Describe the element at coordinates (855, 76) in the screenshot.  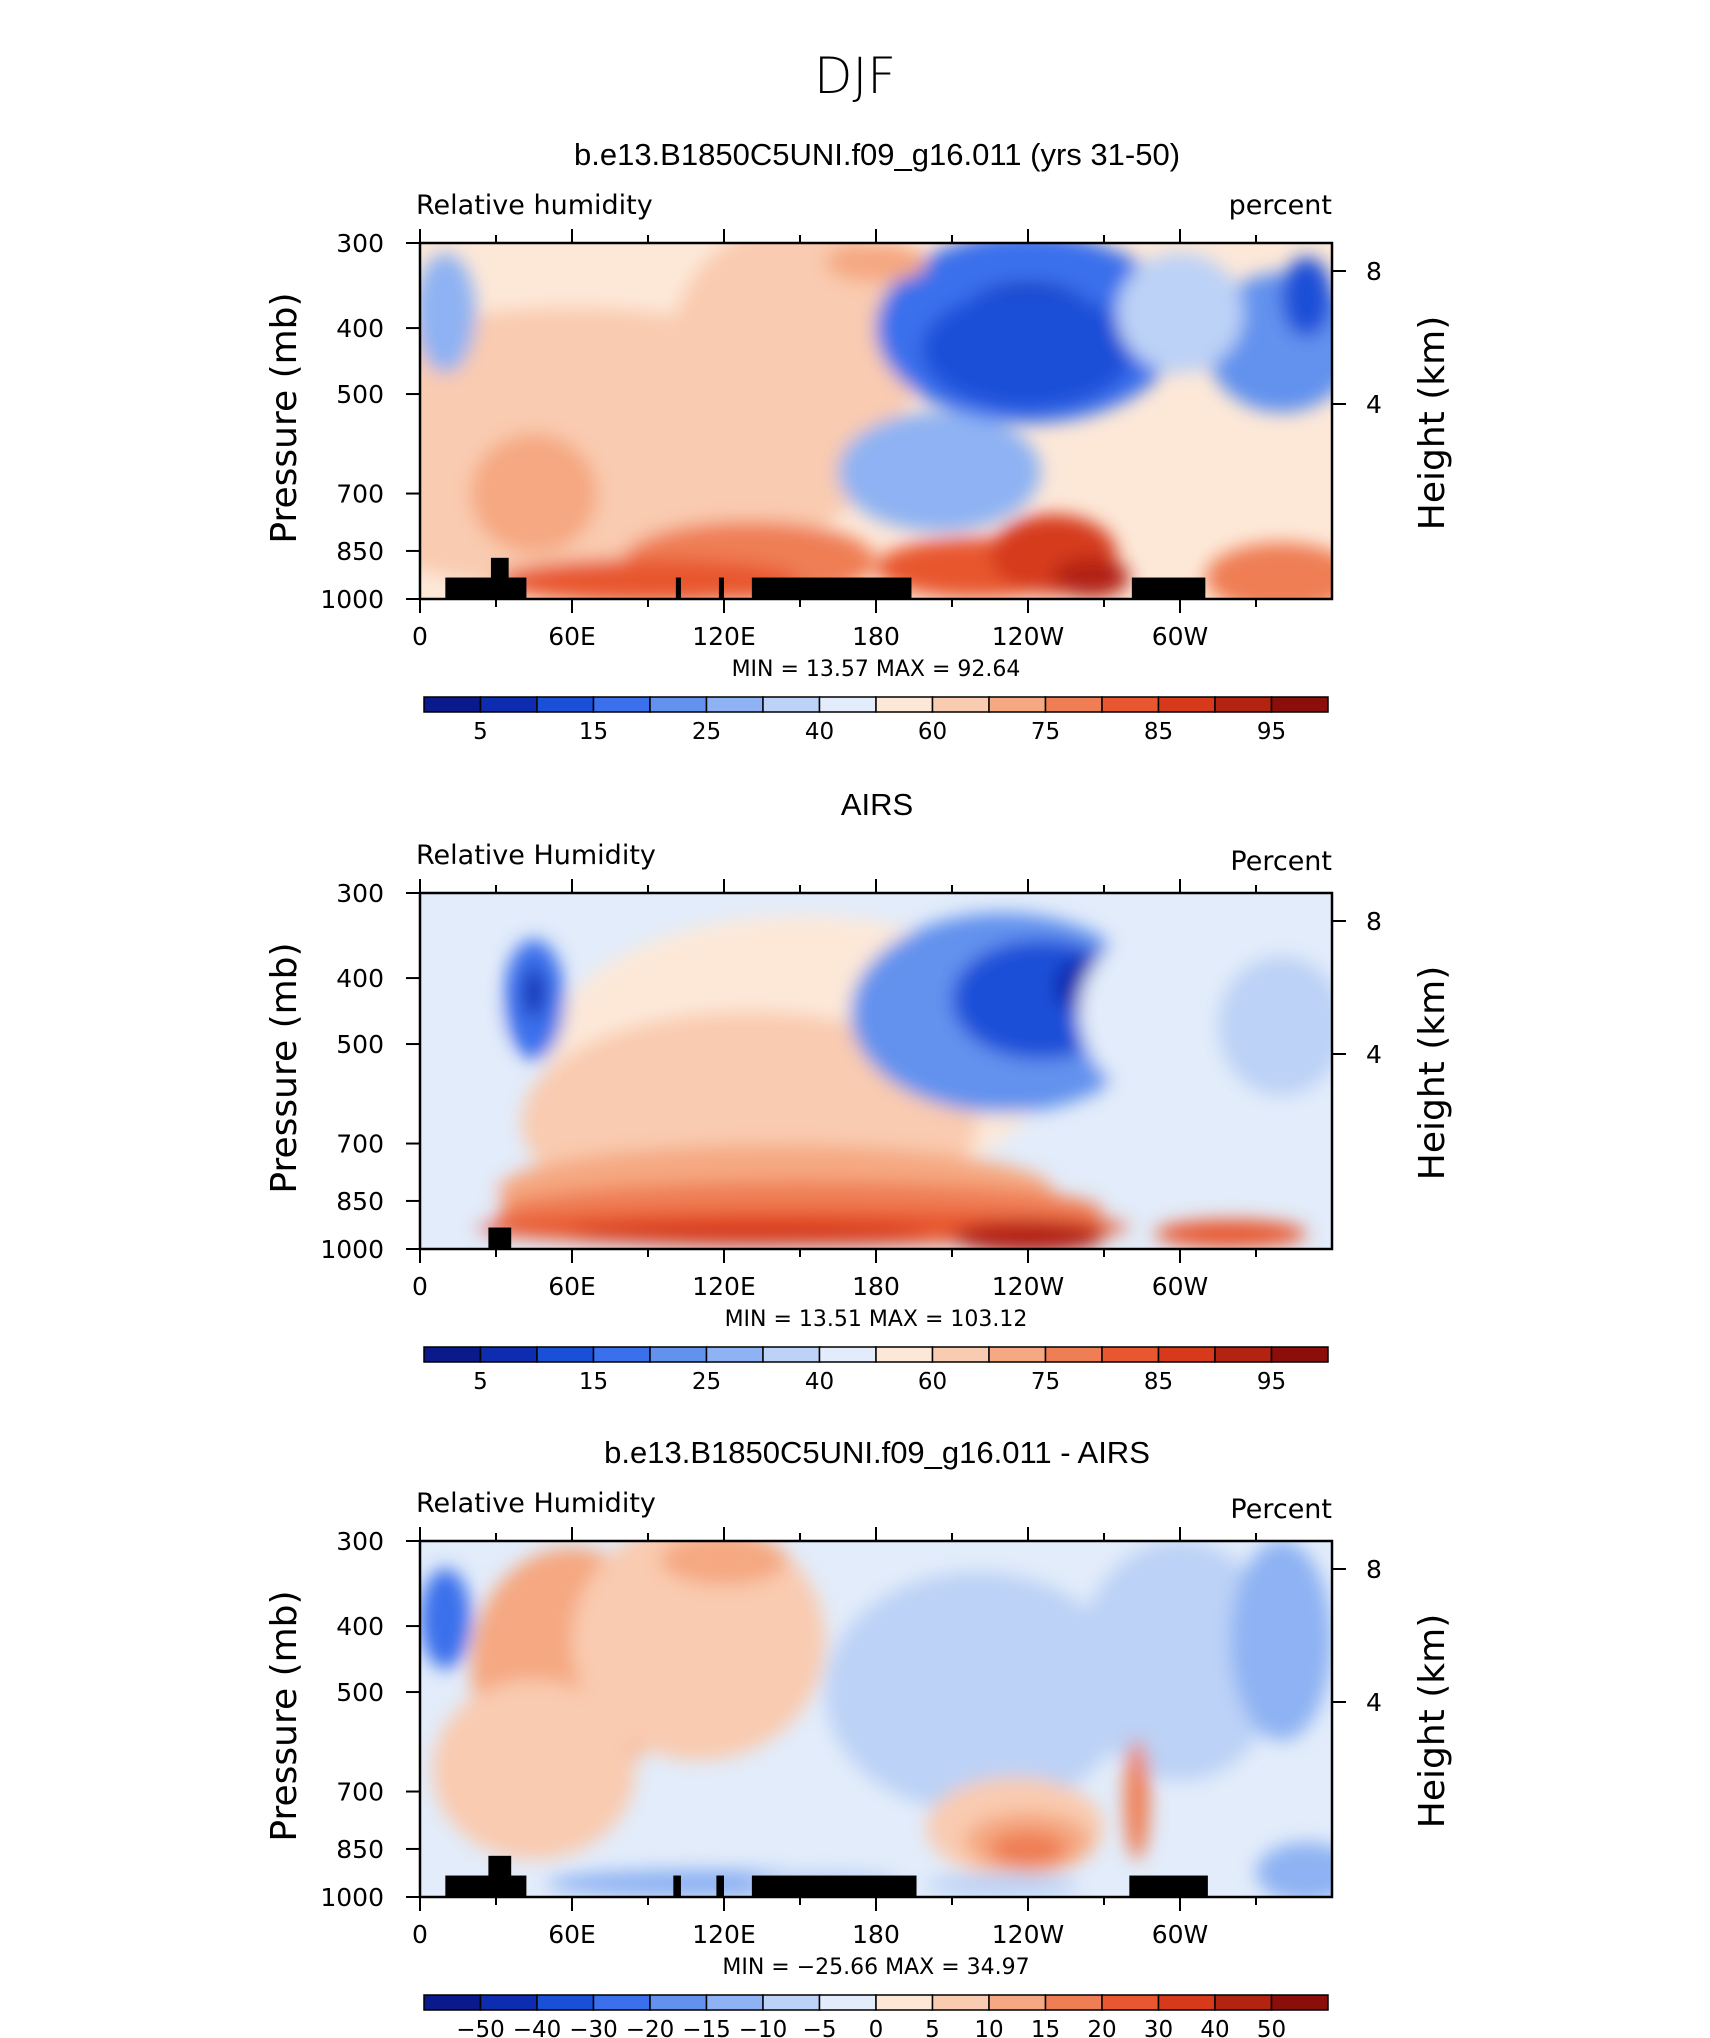
I see `figure-title: DJF` at that location.